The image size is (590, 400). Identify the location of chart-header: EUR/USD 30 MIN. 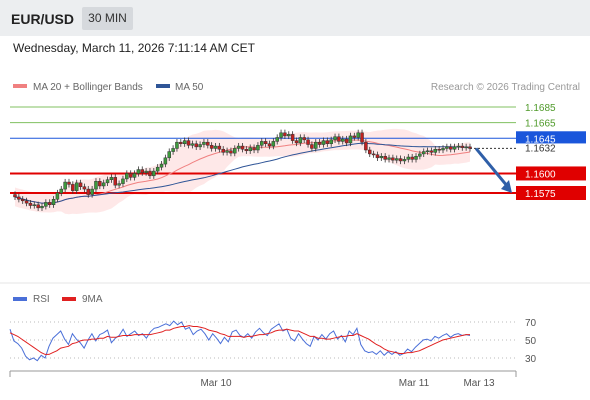
(295, 18).